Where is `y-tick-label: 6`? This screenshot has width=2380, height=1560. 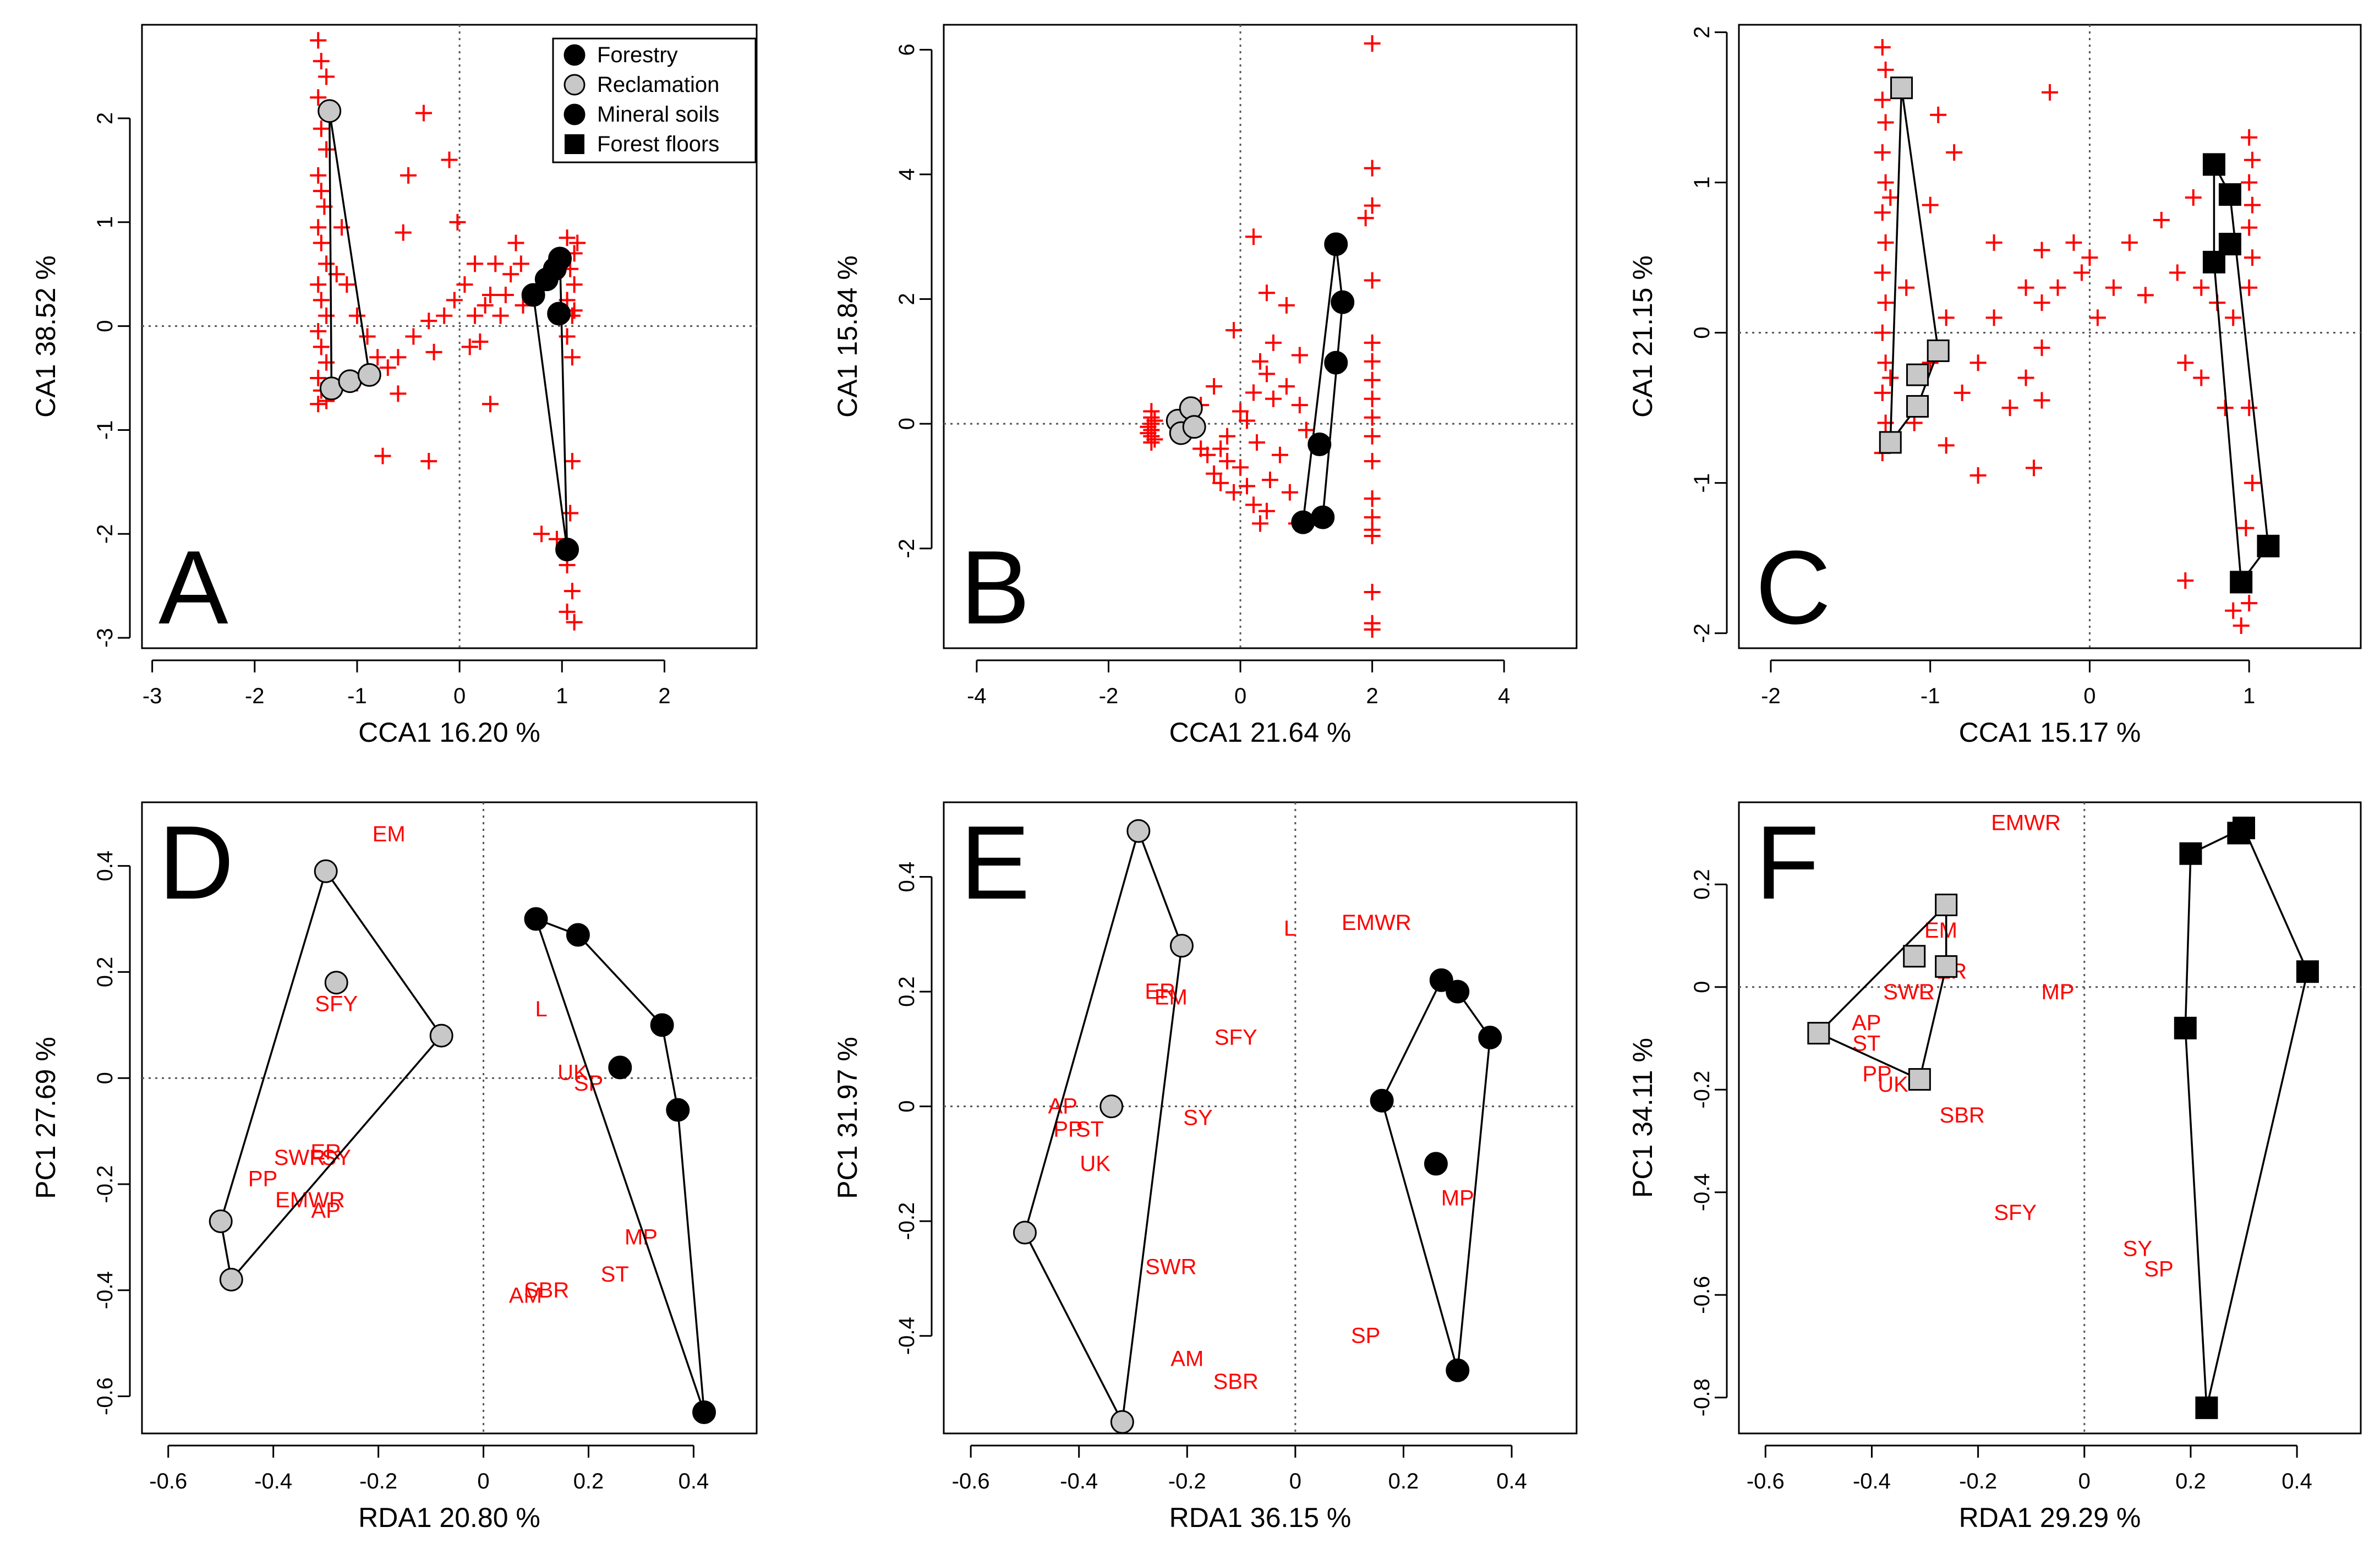 y-tick-label: 6 is located at coordinates (907, 49).